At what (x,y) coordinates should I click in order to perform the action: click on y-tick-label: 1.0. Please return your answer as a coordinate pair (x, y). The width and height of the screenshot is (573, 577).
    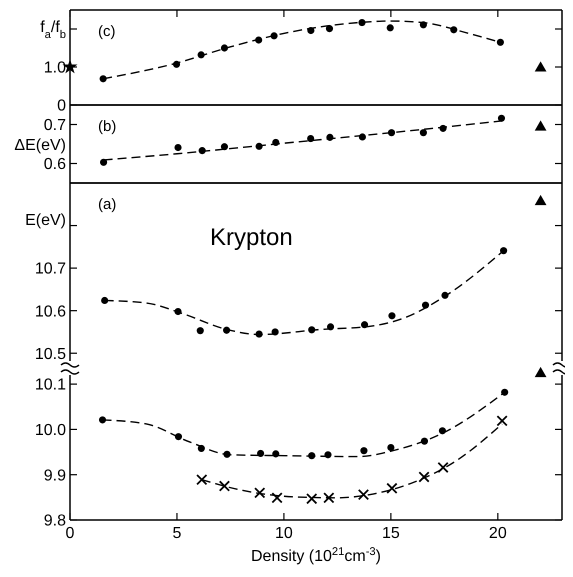
    Looking at the image, I should click on (55, 68).